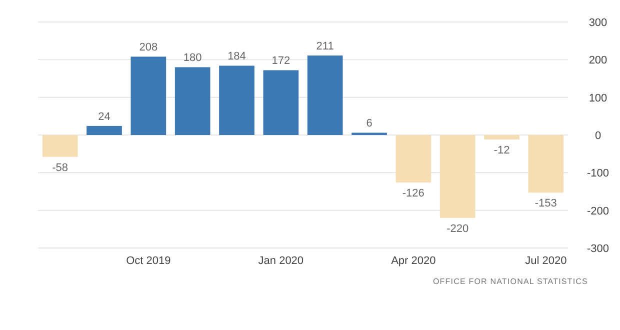 This screenshot has width=620, height=330. Describe the element at coordinates (598, 23) in the screenshot. I see `y-tick-label: 300` at that location.